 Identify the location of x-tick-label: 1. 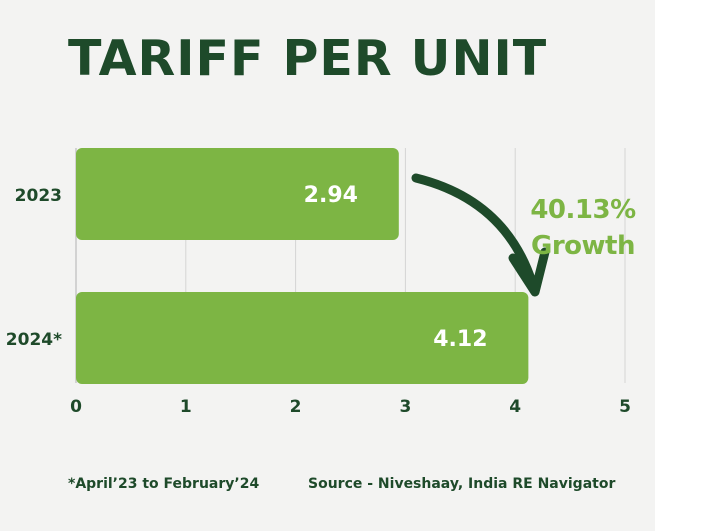
(186, 407).